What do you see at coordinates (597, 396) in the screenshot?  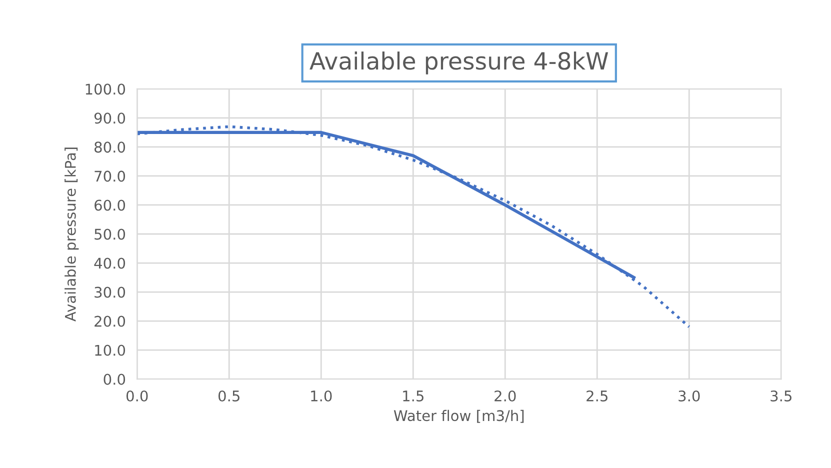 I see `x-tick-label: 2.5` at bounding box center [597, 396].